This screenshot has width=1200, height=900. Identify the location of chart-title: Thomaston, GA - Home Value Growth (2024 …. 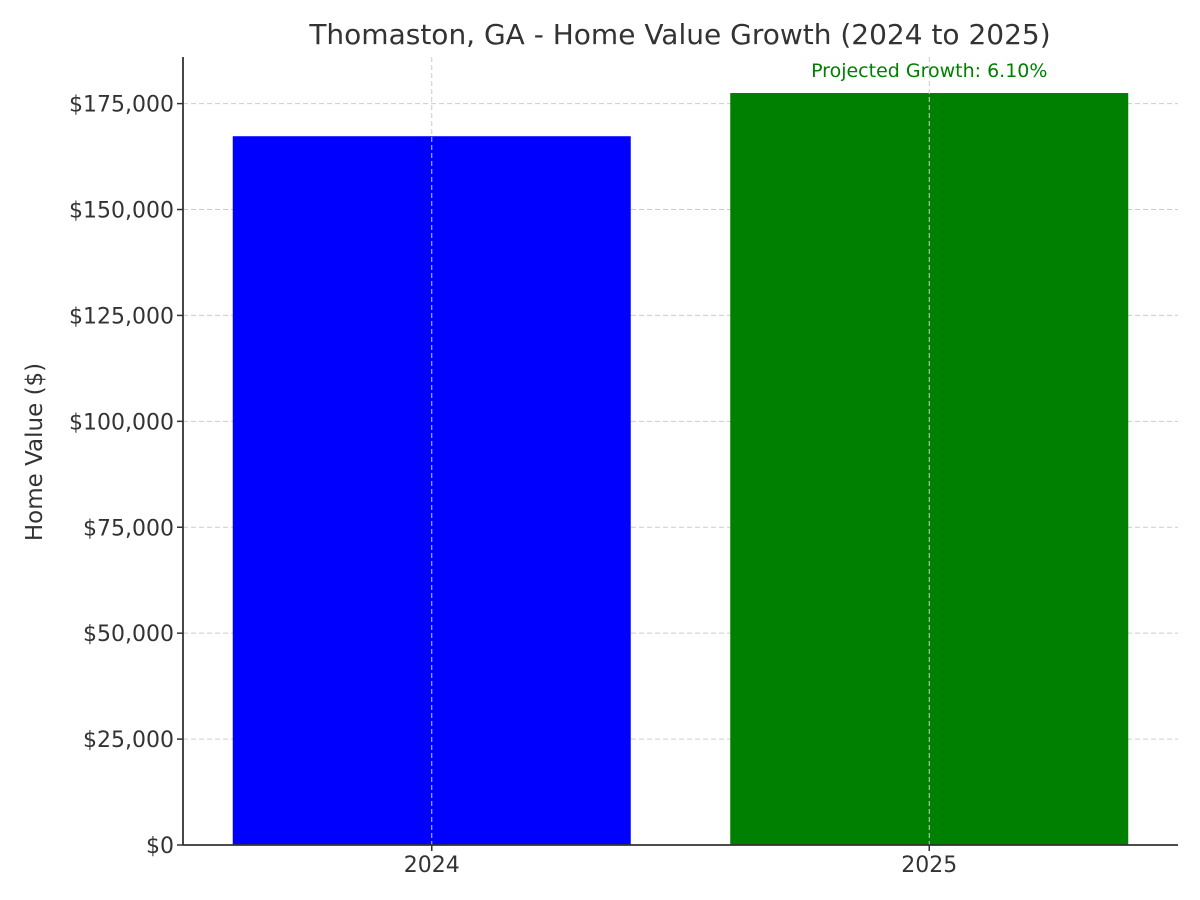
(679, 34).